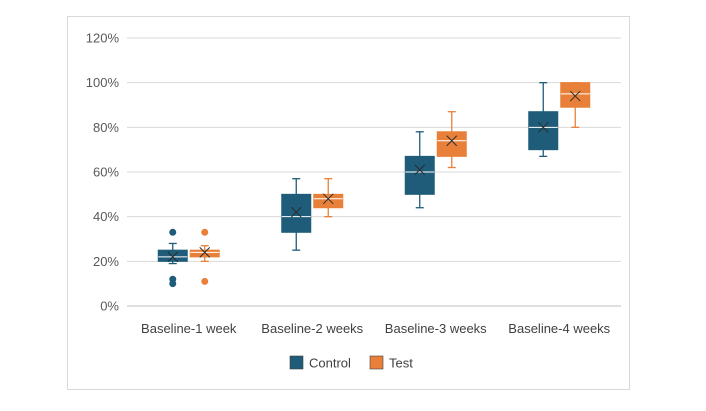 The image size is (706, 411). I want to click on x-category-label: Baseline-1 week, so click(189, 328).